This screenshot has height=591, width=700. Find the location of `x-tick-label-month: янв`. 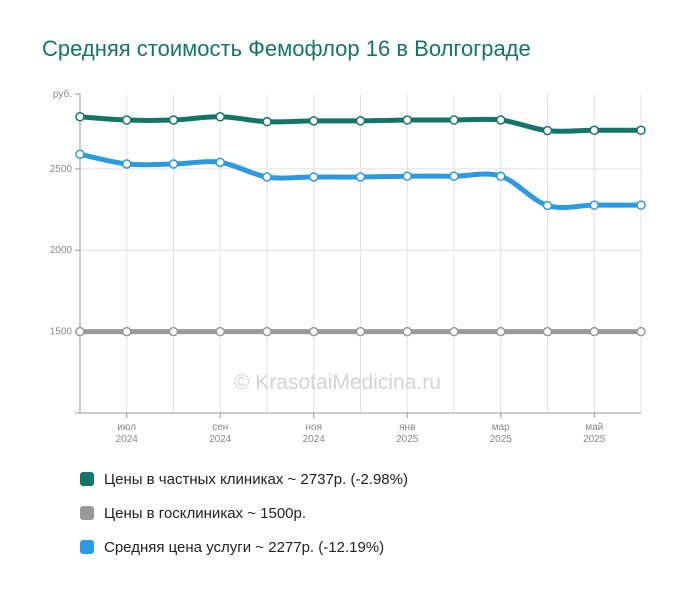

x-tick-label-month: янв is located at coordinates (407, 427).